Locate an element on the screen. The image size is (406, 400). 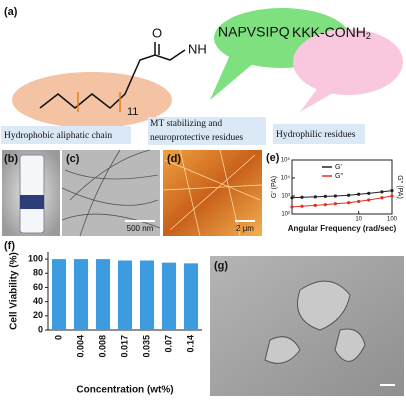
peptide-core: NAPVSIPQ is located at coordinates (254, 32).